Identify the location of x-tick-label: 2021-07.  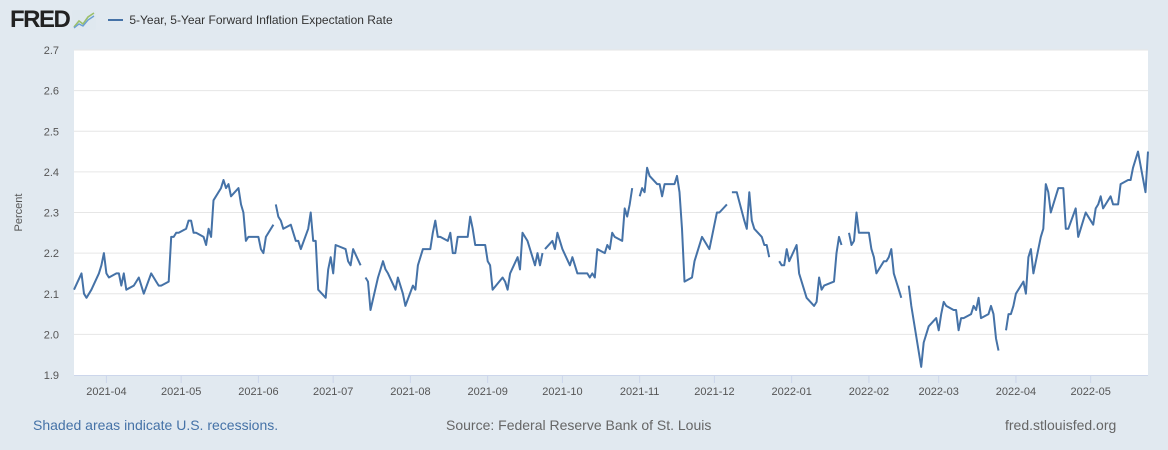
(333, 392).